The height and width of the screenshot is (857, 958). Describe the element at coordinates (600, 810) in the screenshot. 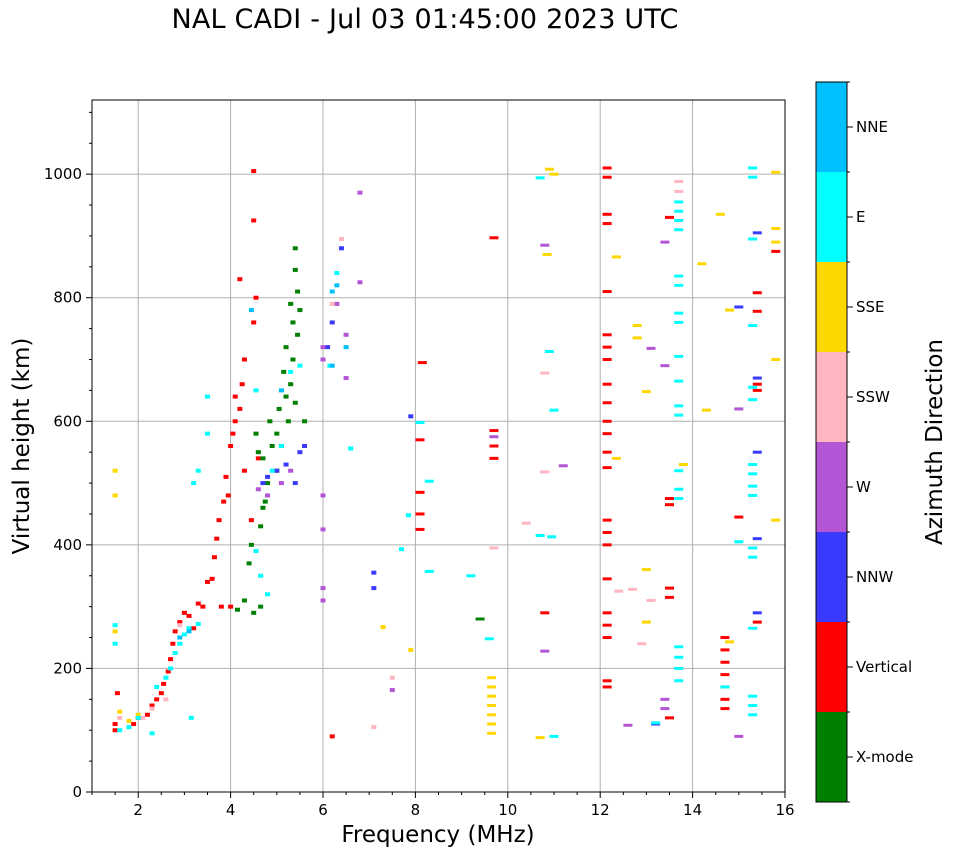

I see `x-tick-label: 12` at that location.